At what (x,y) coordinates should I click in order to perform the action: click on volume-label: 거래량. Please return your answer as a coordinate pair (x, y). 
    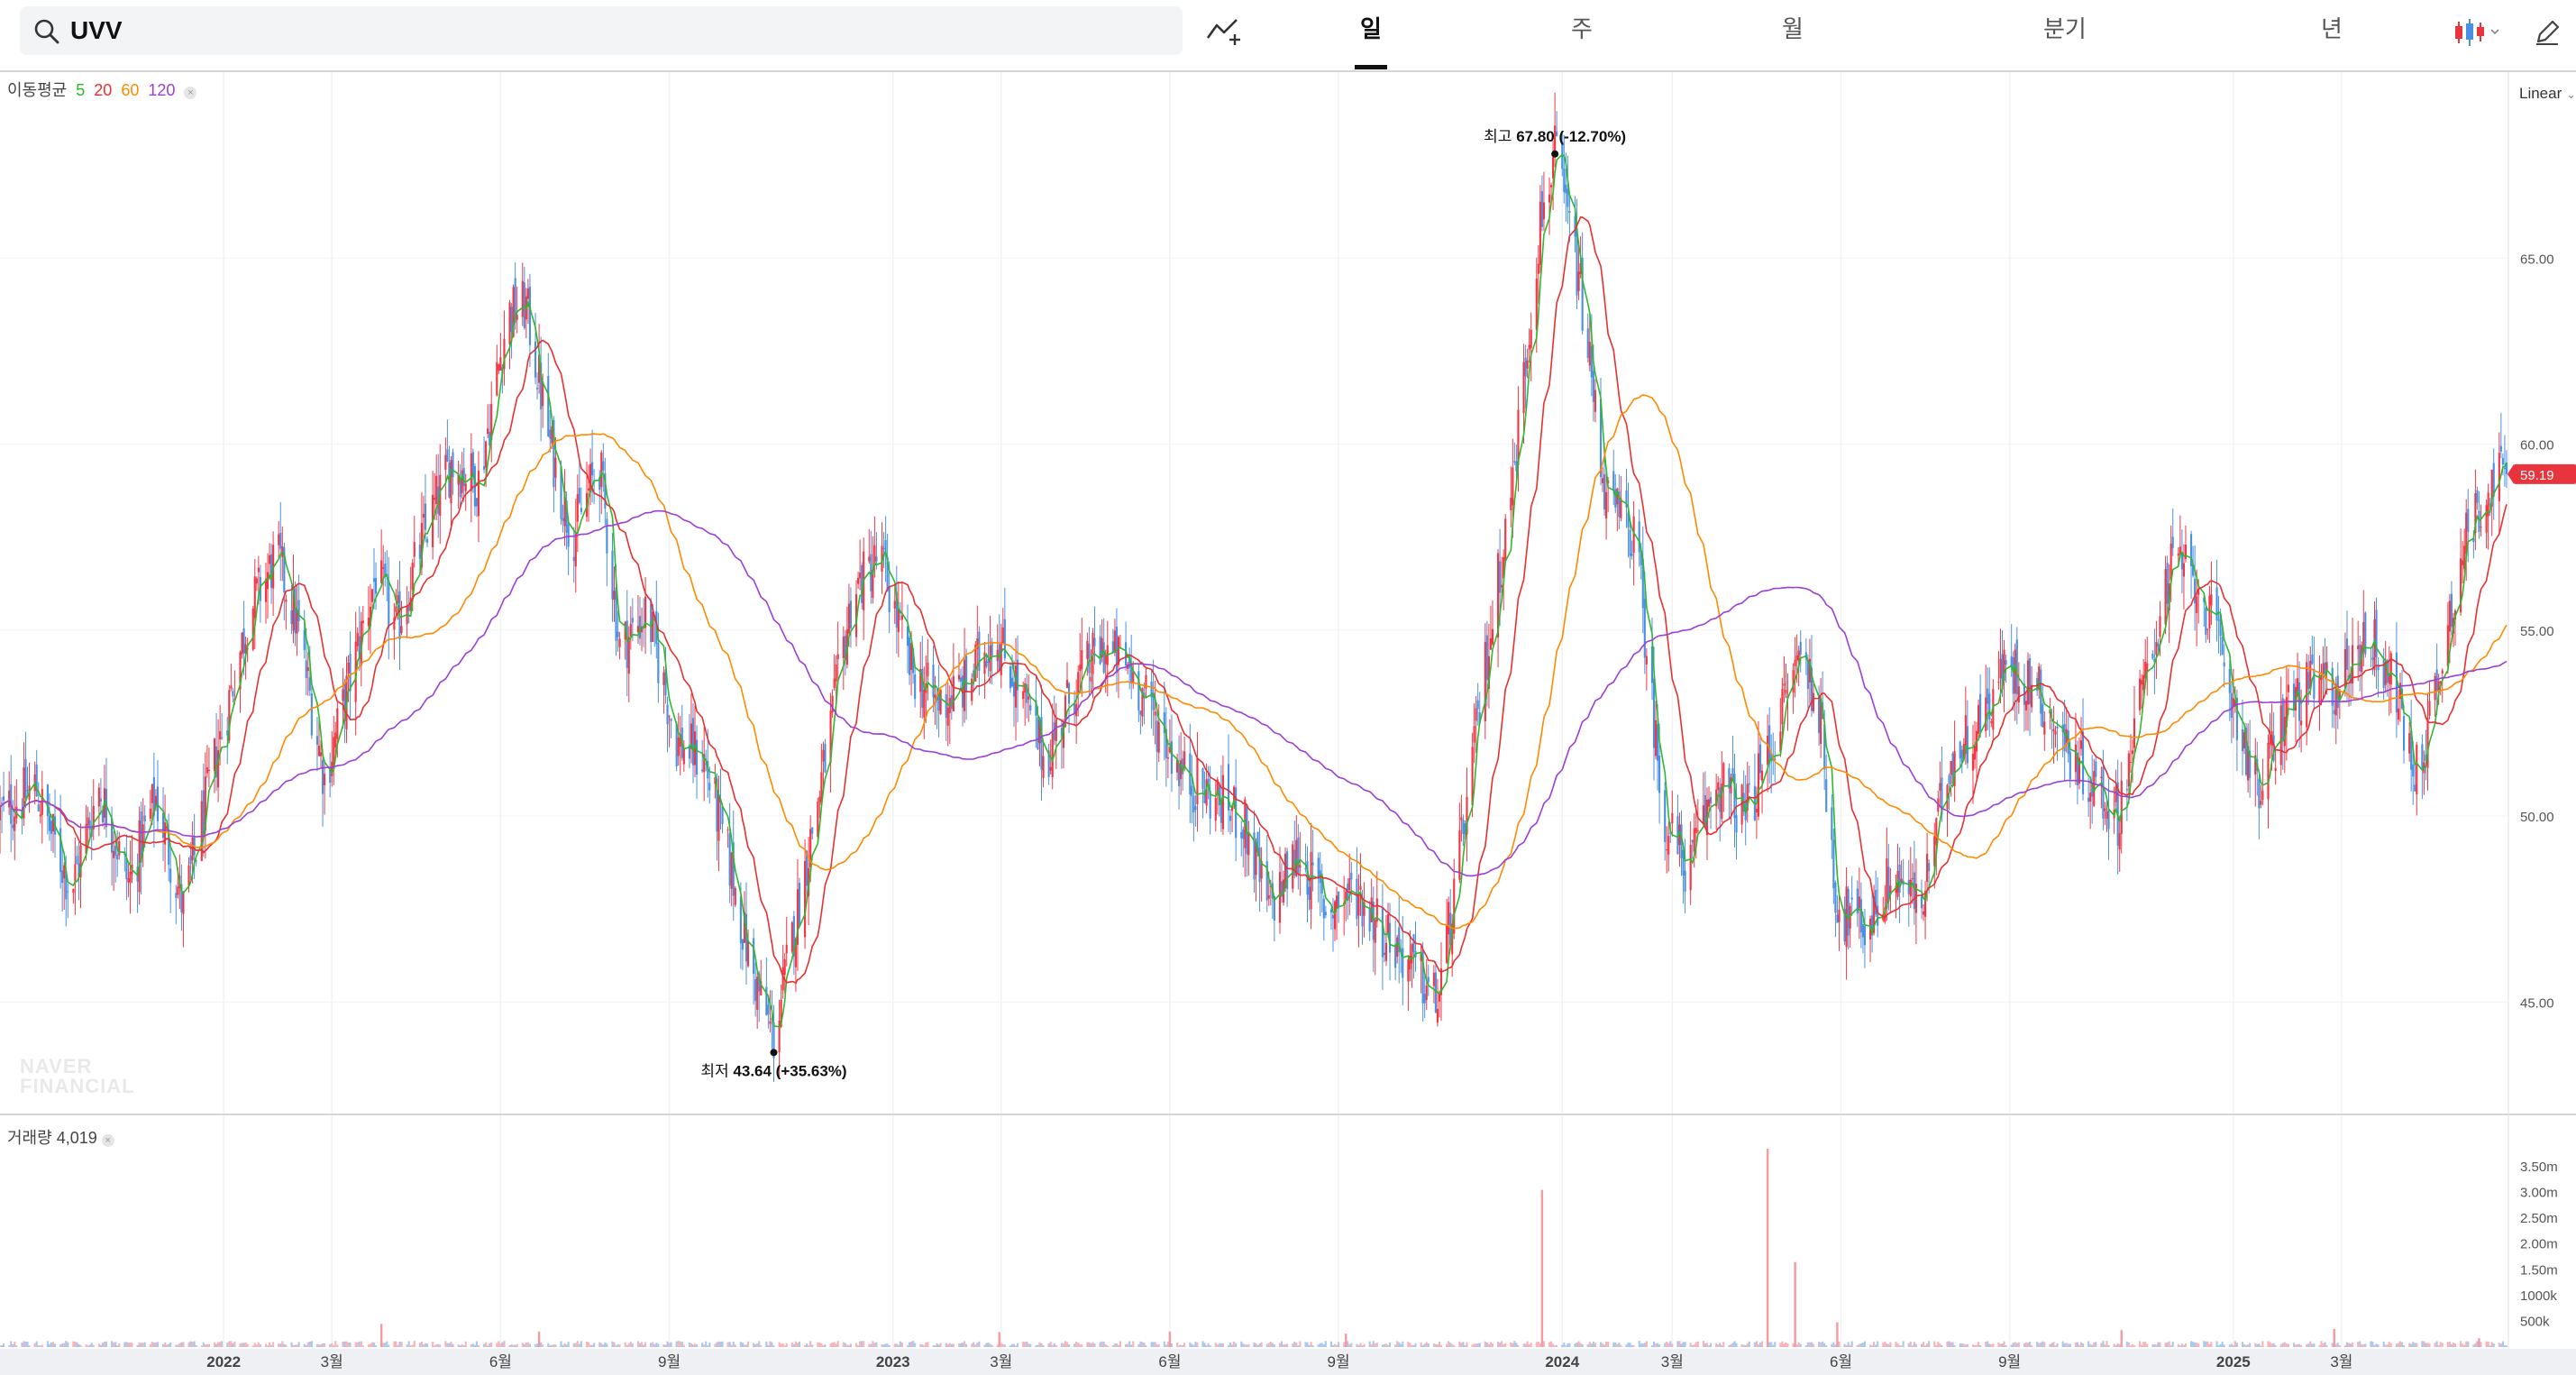
    Looking at the image, I should click on (29, 1138).